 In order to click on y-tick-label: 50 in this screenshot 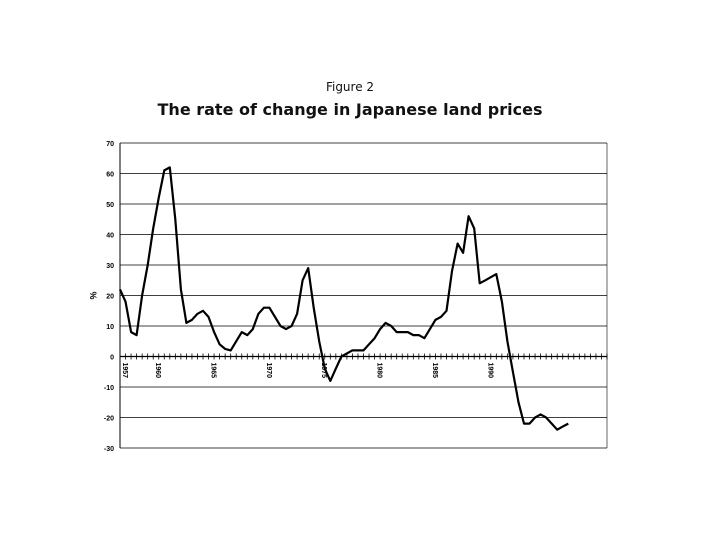, I will do `click(110, 205)`.